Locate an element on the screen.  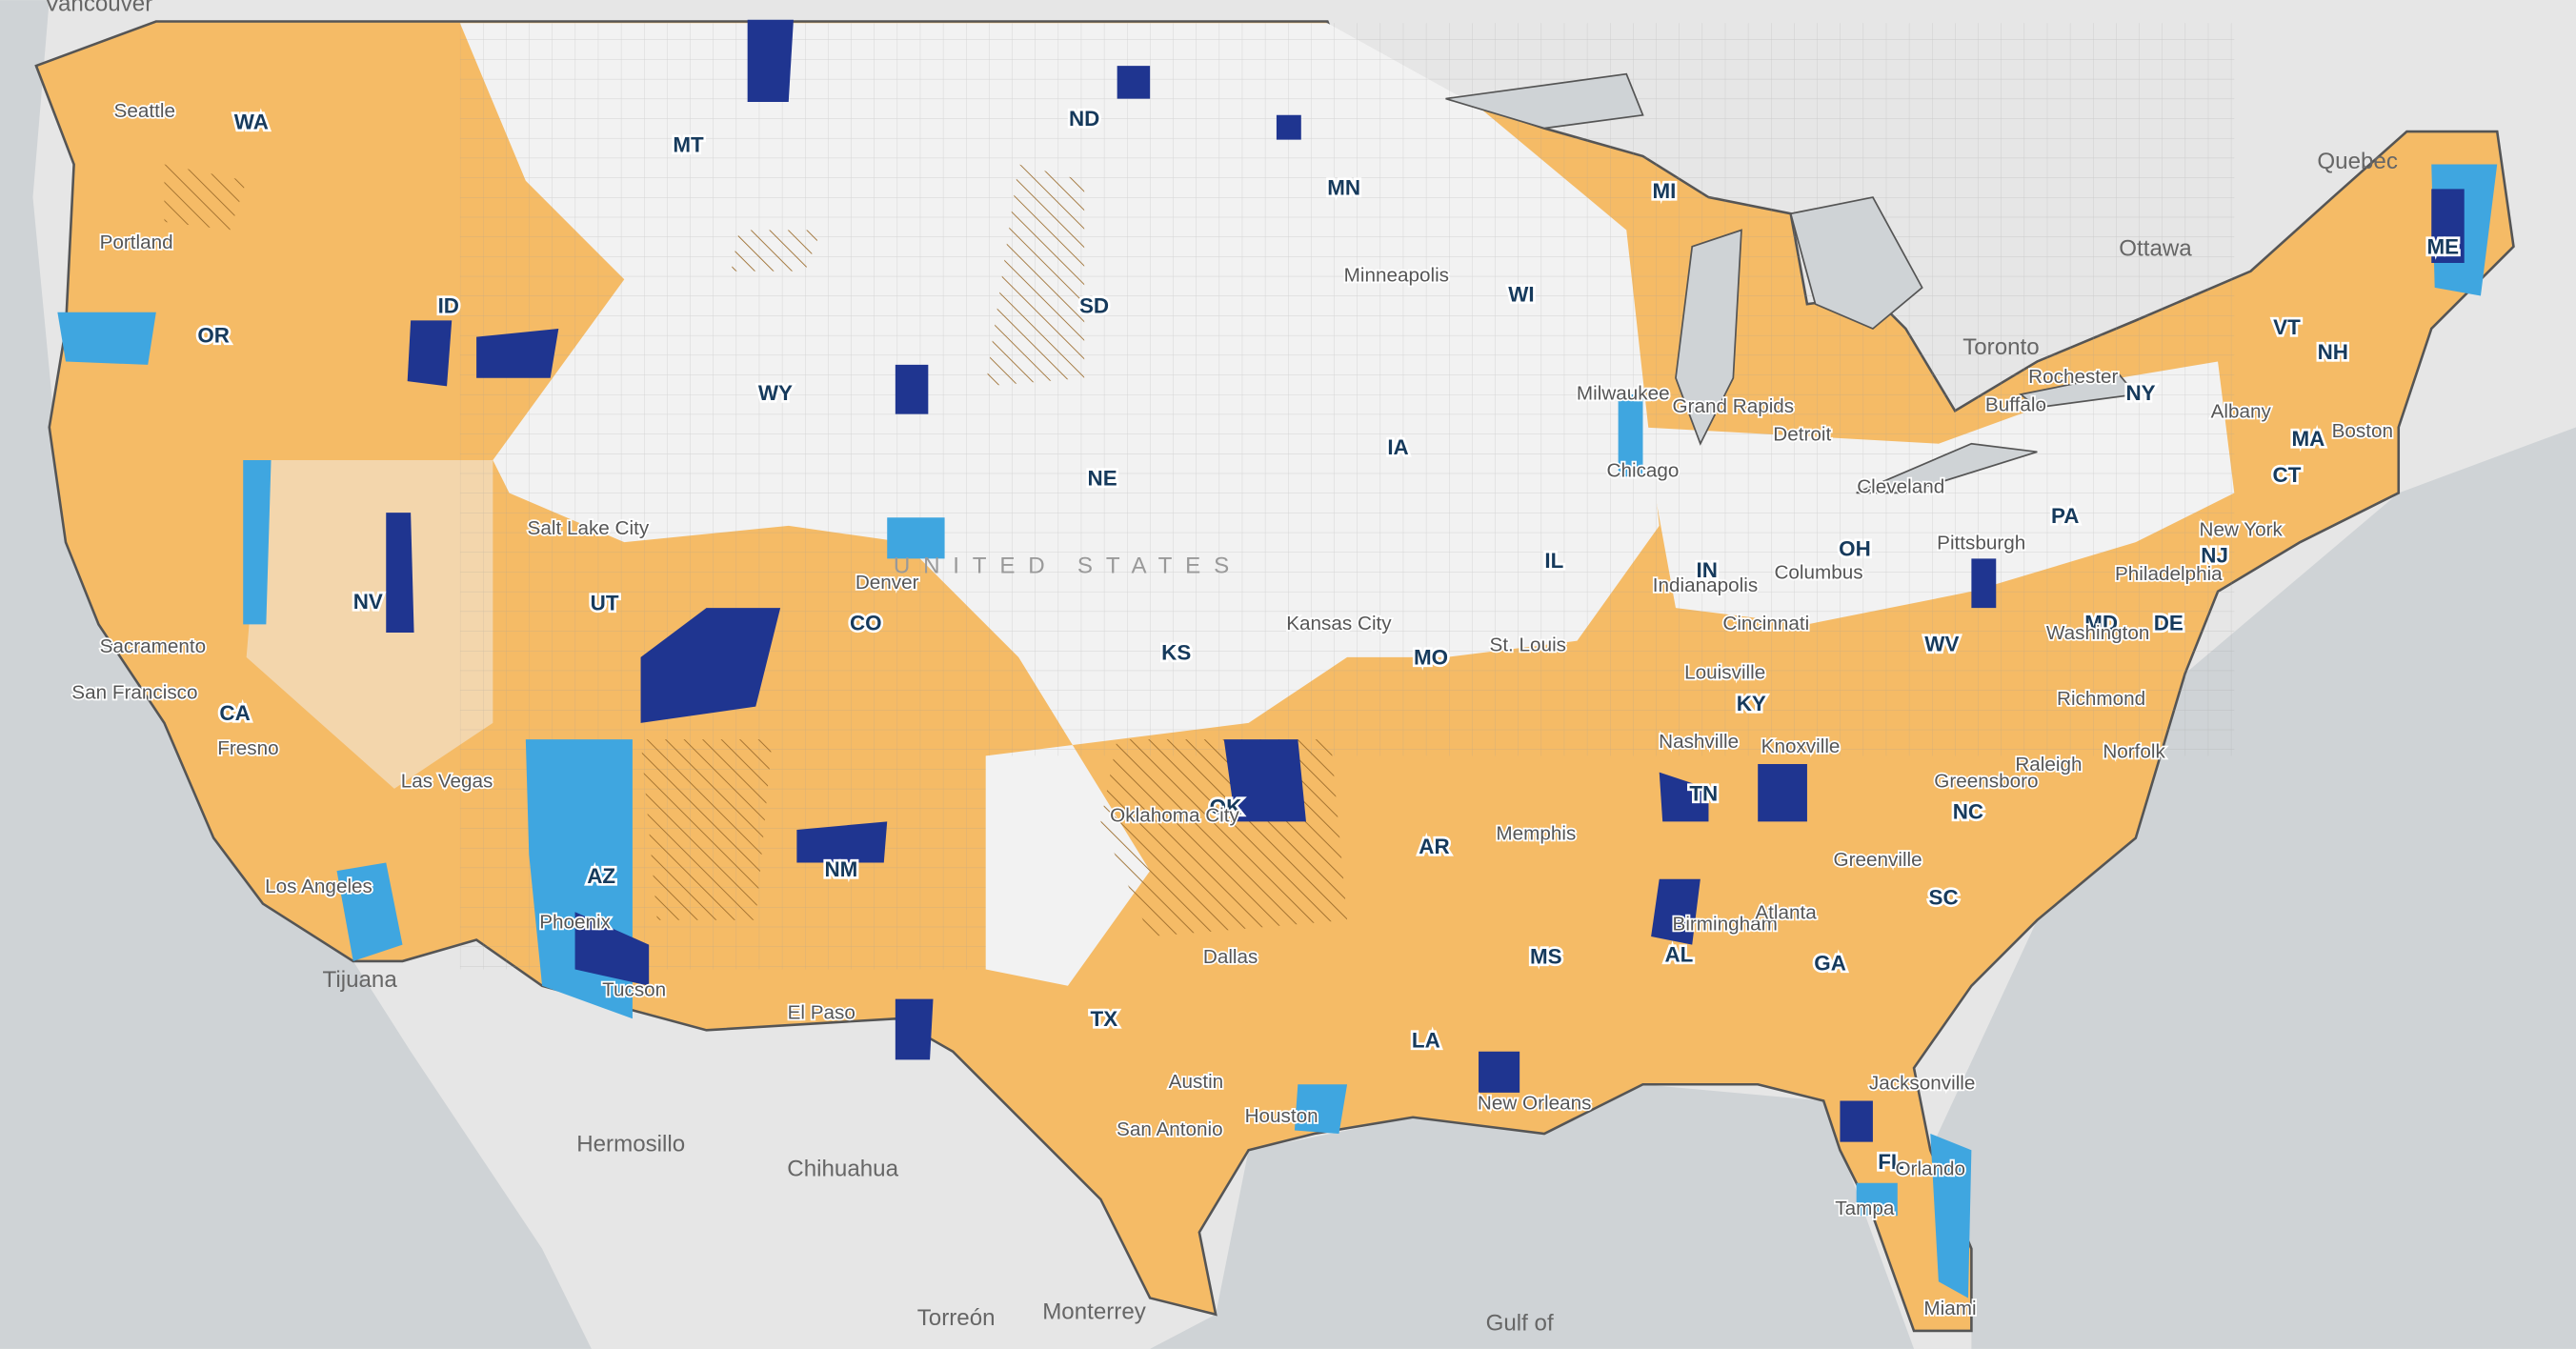
city-label: Greenville is located at coordinates (1878, 860).